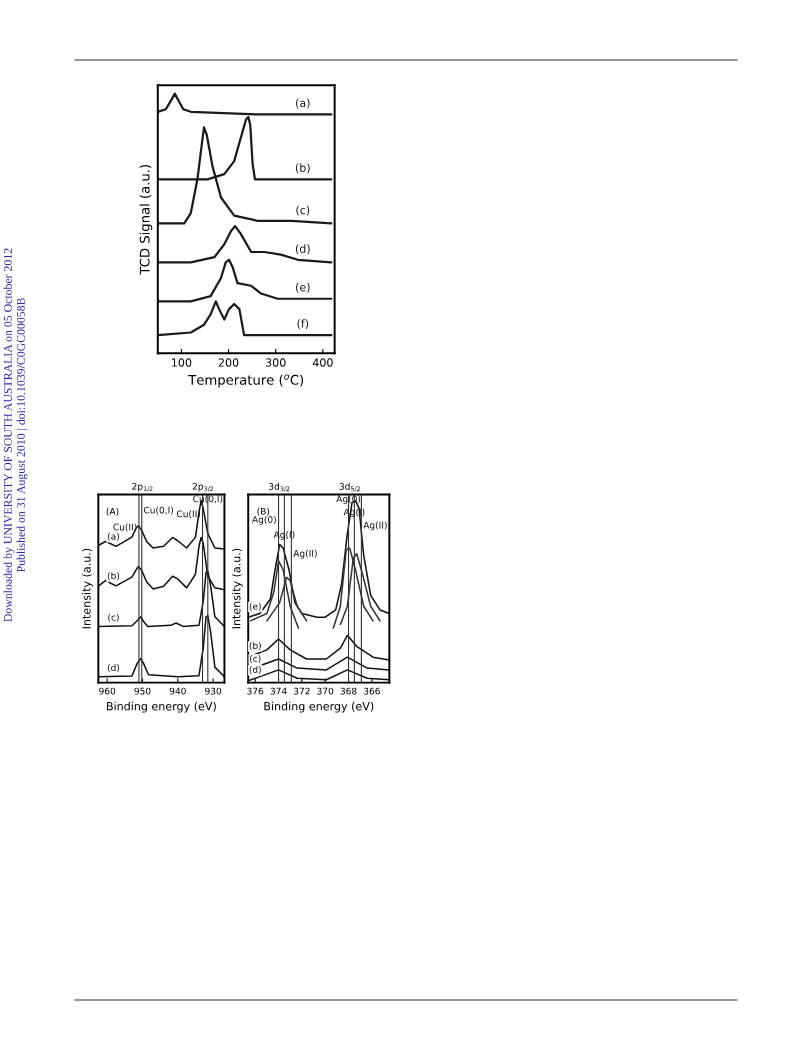 The image size is (793, 1039). I want to click on text: 3d$_{5/2}$, so click(349, 487).